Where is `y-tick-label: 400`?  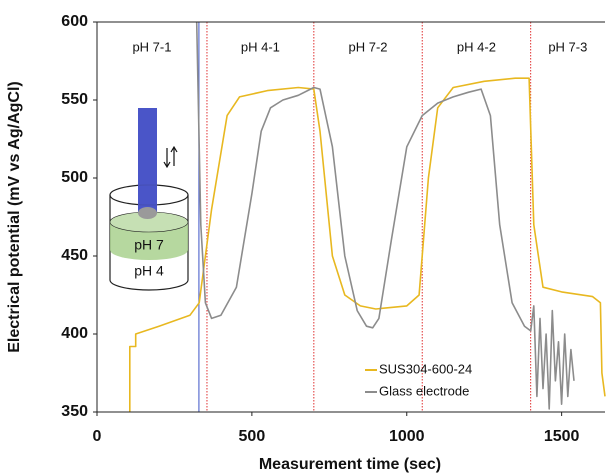 y-tick-label: 400 is located at coordinates (74, 333).